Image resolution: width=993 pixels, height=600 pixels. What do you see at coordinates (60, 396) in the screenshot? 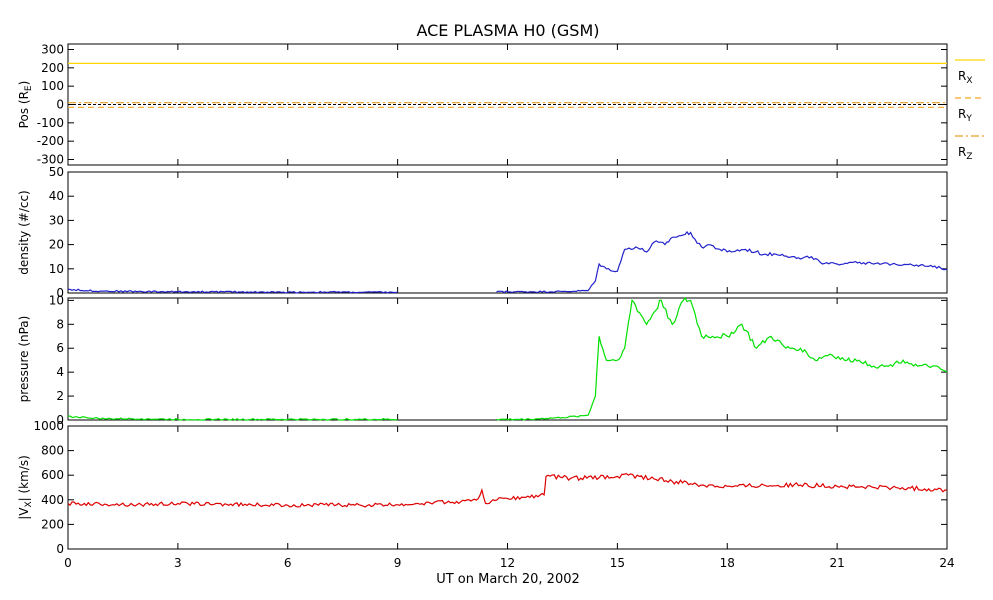
I see `y-tick-label: 2` at bounding box center [60, 396].